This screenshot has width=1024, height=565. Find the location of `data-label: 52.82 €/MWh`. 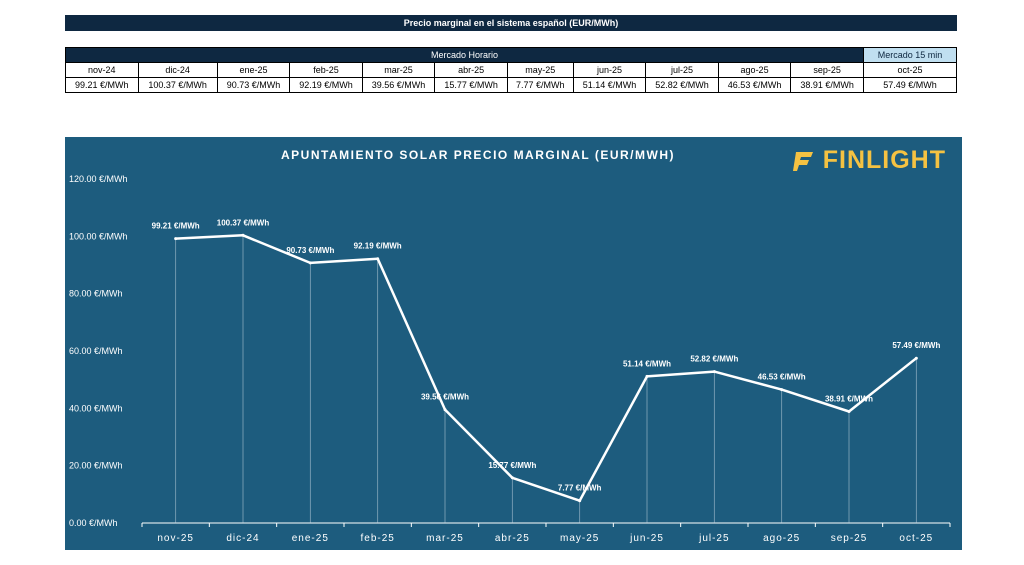

data-label: 52.82 €/MWh is located at coordinates (714, 359).